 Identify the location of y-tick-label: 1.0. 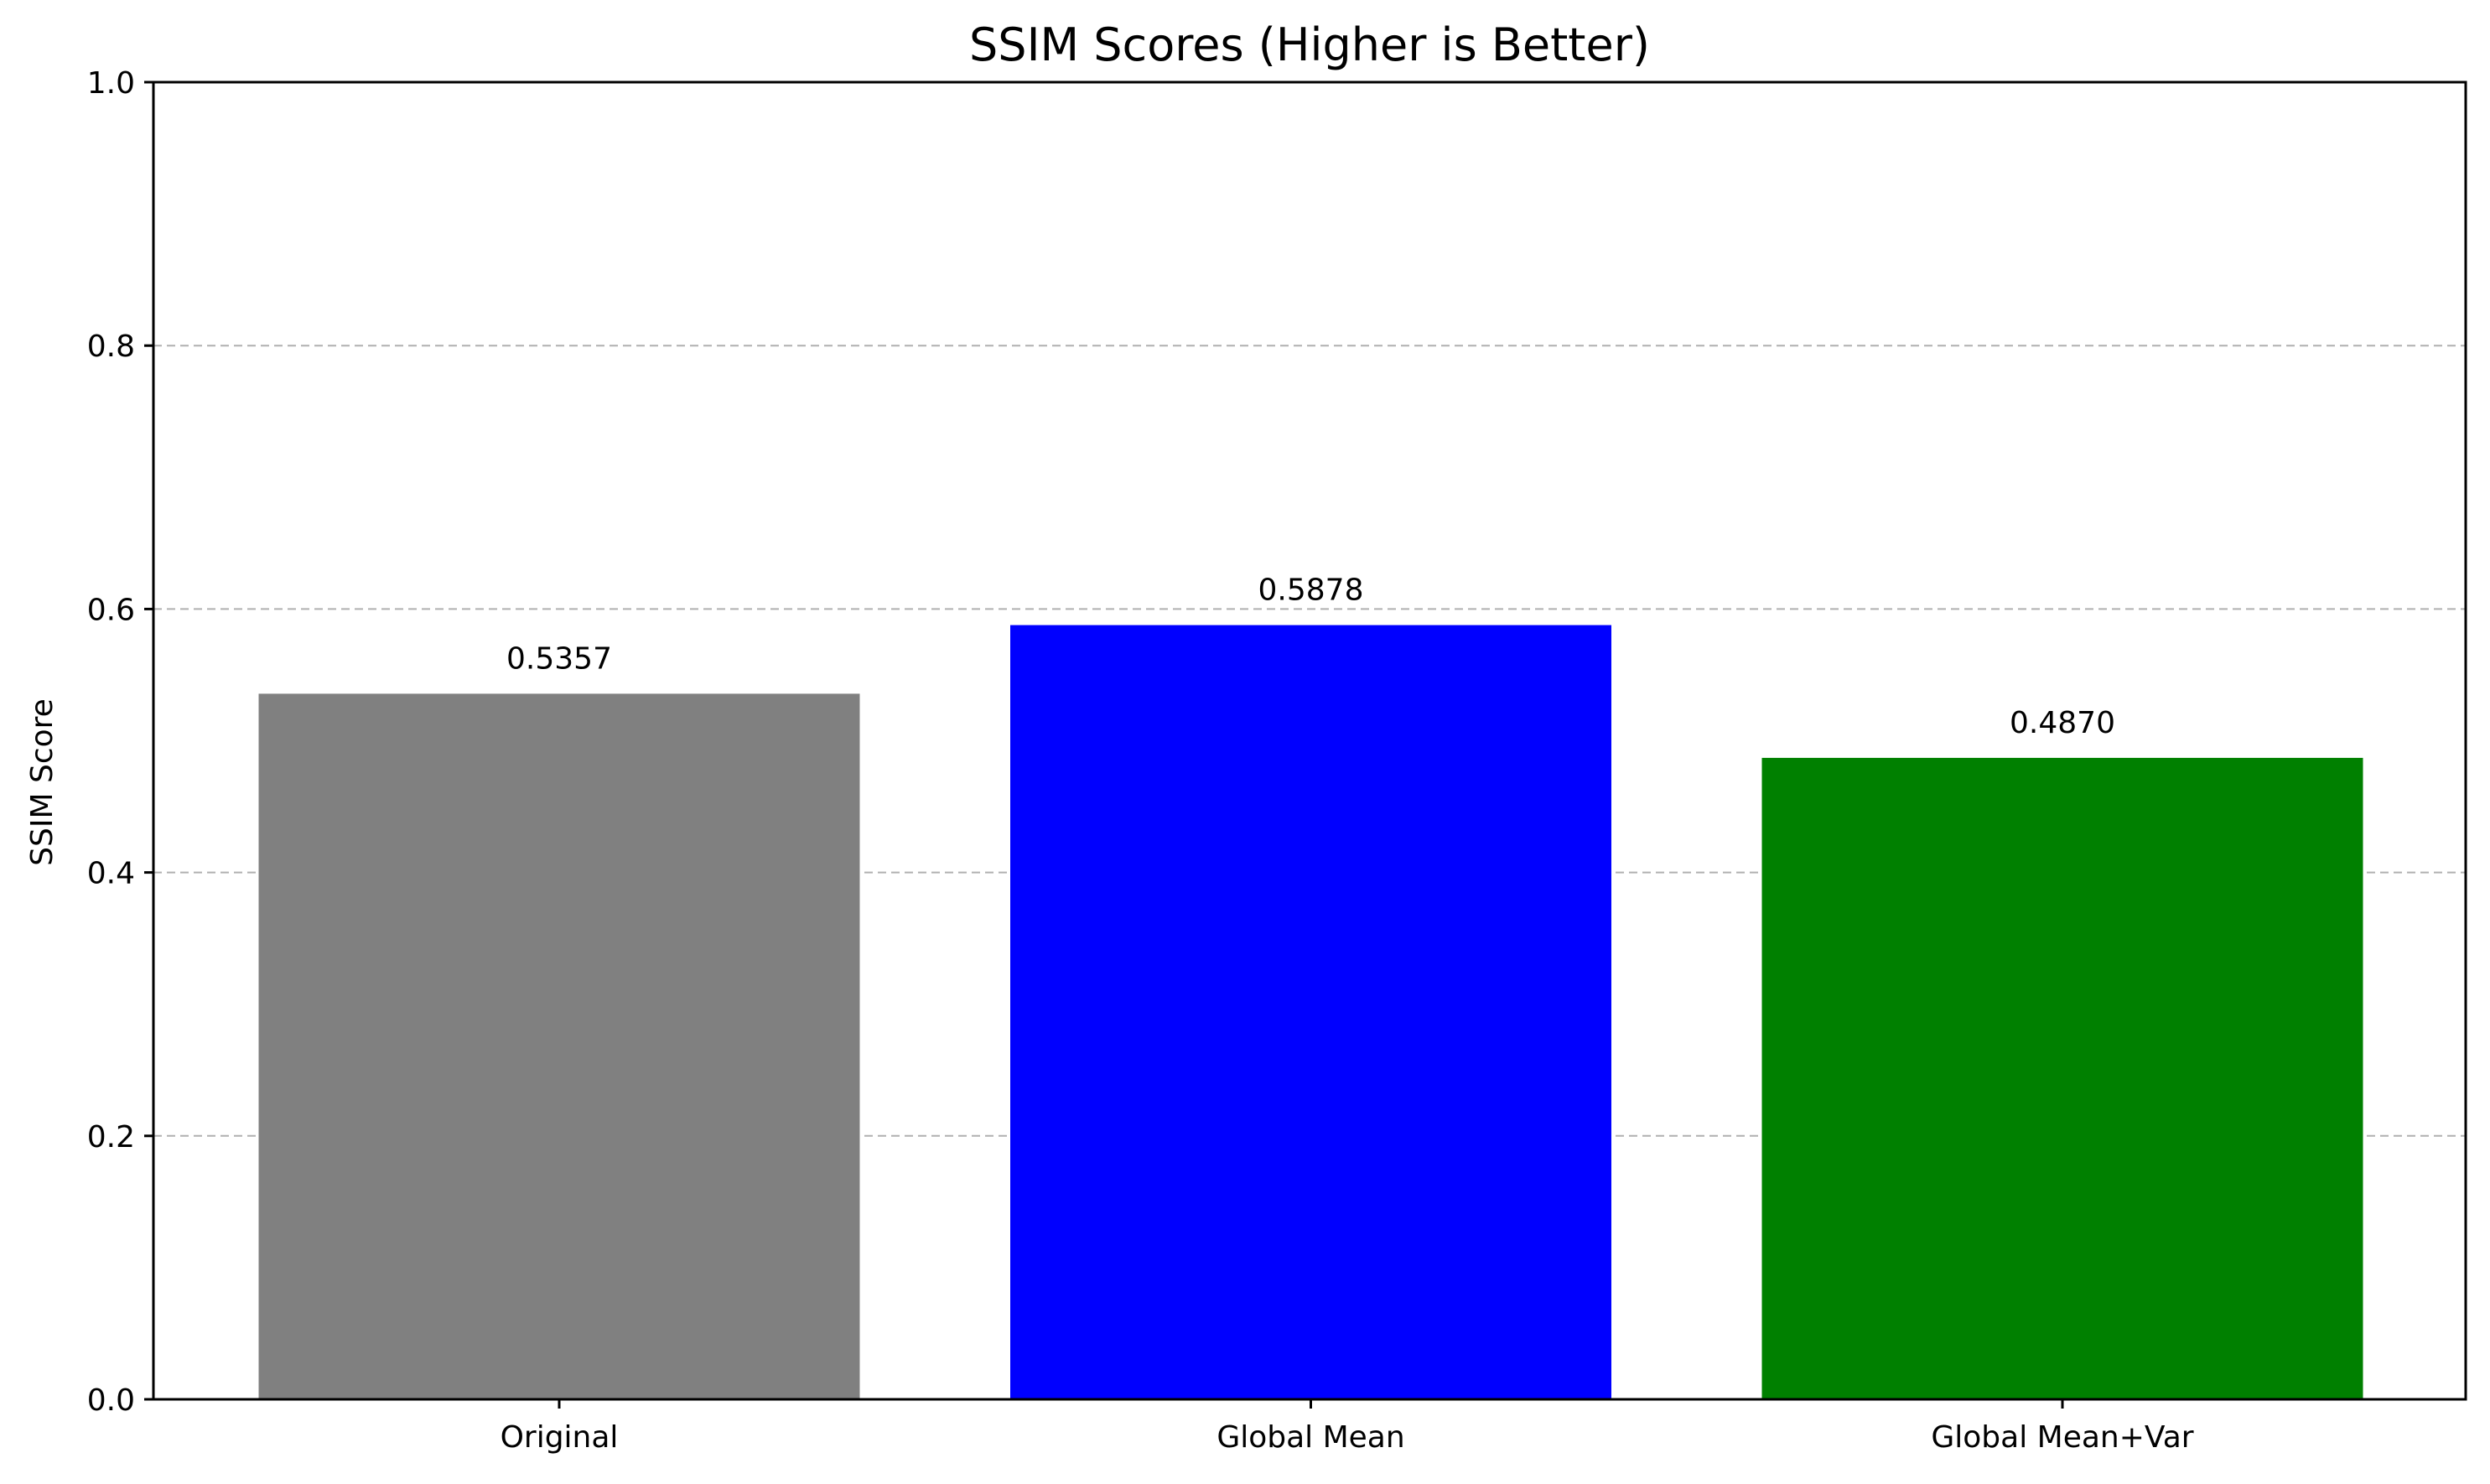
(111, 83).